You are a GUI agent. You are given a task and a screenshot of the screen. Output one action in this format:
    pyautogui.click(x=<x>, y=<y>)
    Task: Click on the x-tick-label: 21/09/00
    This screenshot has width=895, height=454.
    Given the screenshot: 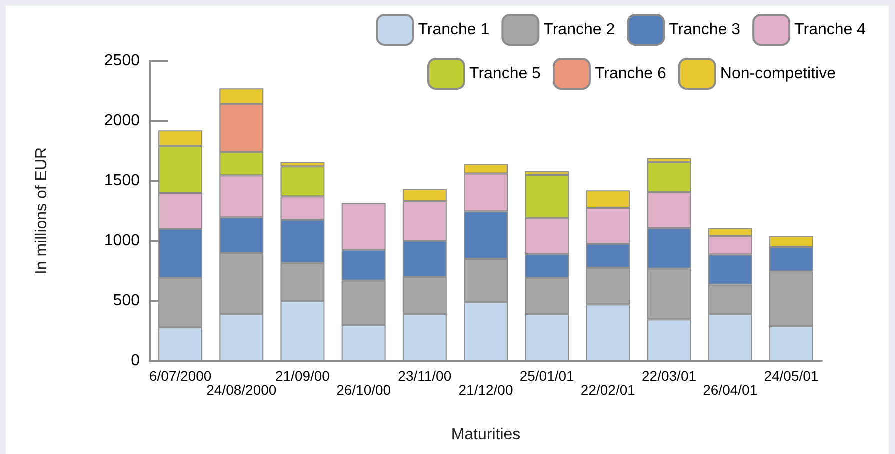 What is the action you would take?
    pyautogui.click(x=302, y=376)
    